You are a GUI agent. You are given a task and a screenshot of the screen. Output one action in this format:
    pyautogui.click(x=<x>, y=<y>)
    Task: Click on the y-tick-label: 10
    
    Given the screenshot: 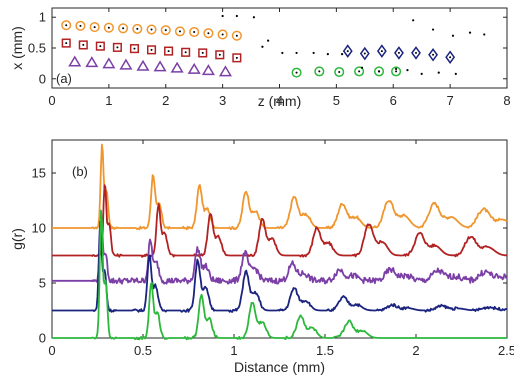 What is the action you would take?
    pyautogui.click(x=39, y=228)
    